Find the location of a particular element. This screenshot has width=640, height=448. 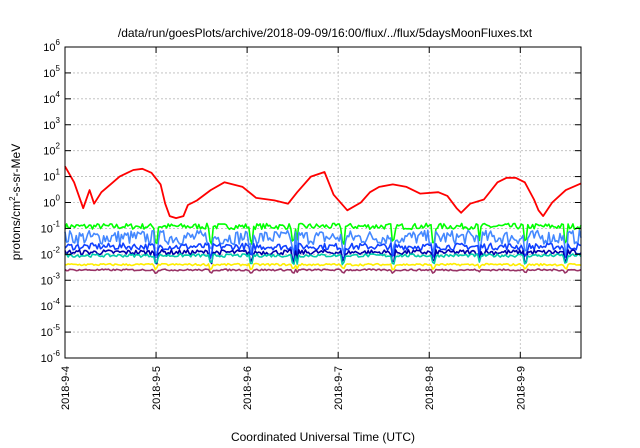

y-tick-label: 10¹ is located at coordinates (51, 176).